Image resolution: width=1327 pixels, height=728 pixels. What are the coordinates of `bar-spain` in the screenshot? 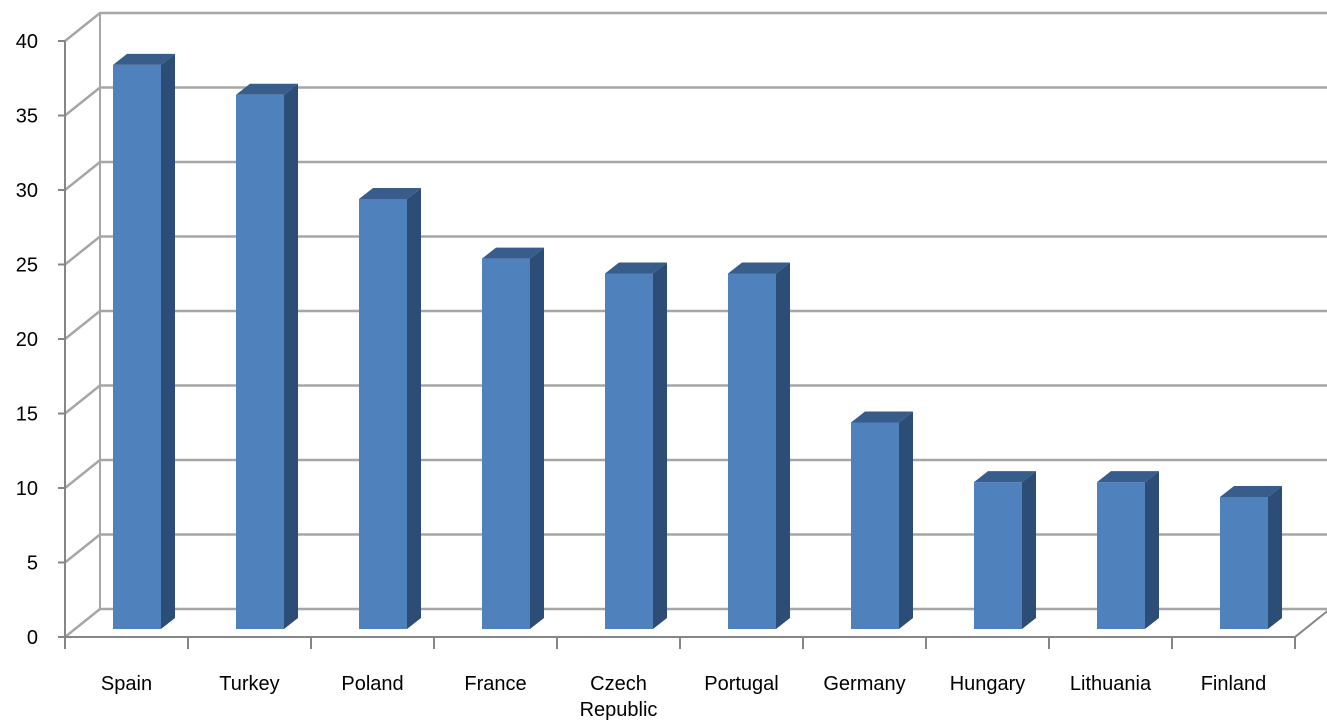 It's located at (144, 341).